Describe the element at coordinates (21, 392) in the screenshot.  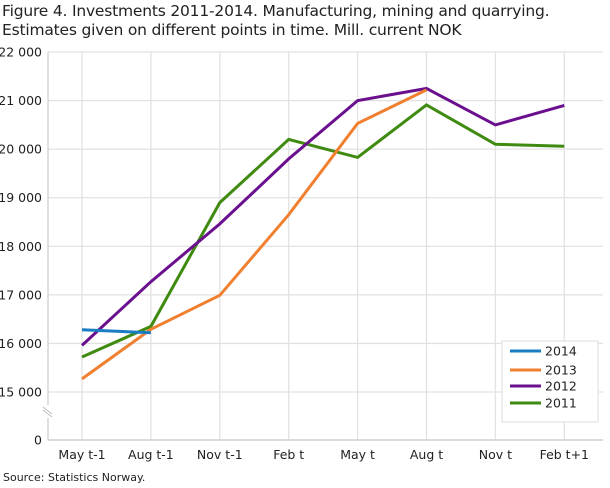
I see `y-tick-label: 15 000` at that location.